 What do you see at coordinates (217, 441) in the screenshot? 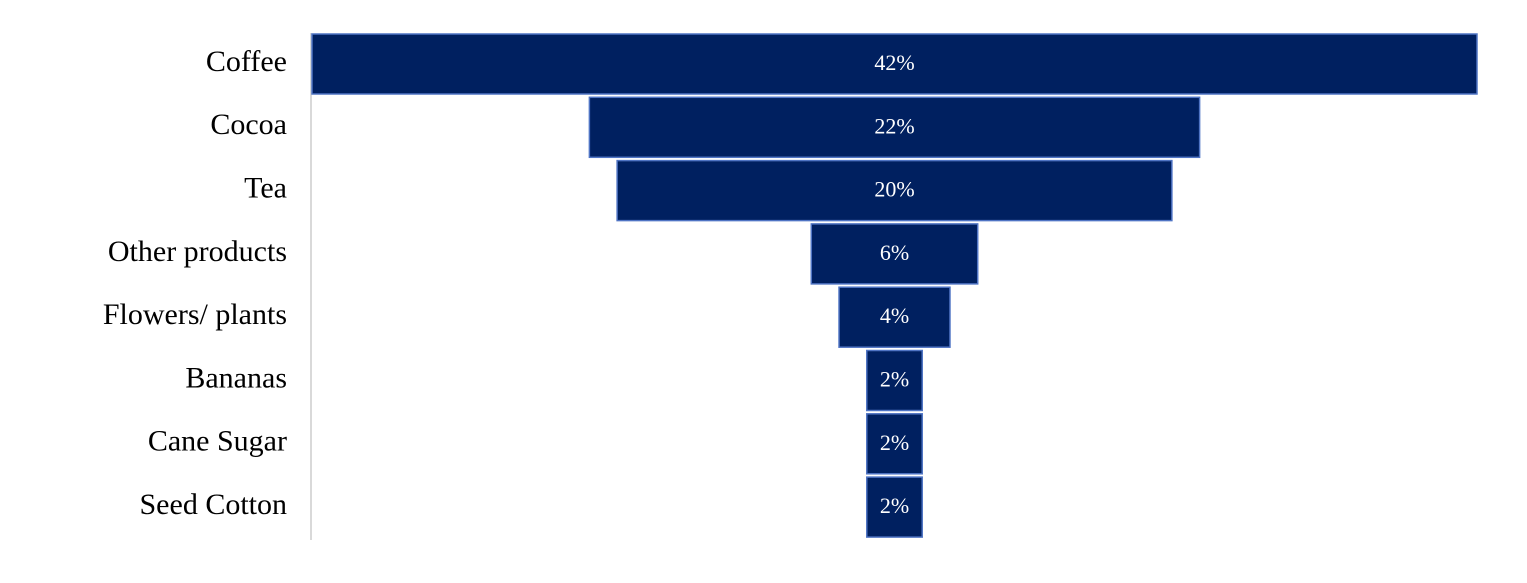
I see `category-label: Cane Sugar` at bounding box center [217, 441].